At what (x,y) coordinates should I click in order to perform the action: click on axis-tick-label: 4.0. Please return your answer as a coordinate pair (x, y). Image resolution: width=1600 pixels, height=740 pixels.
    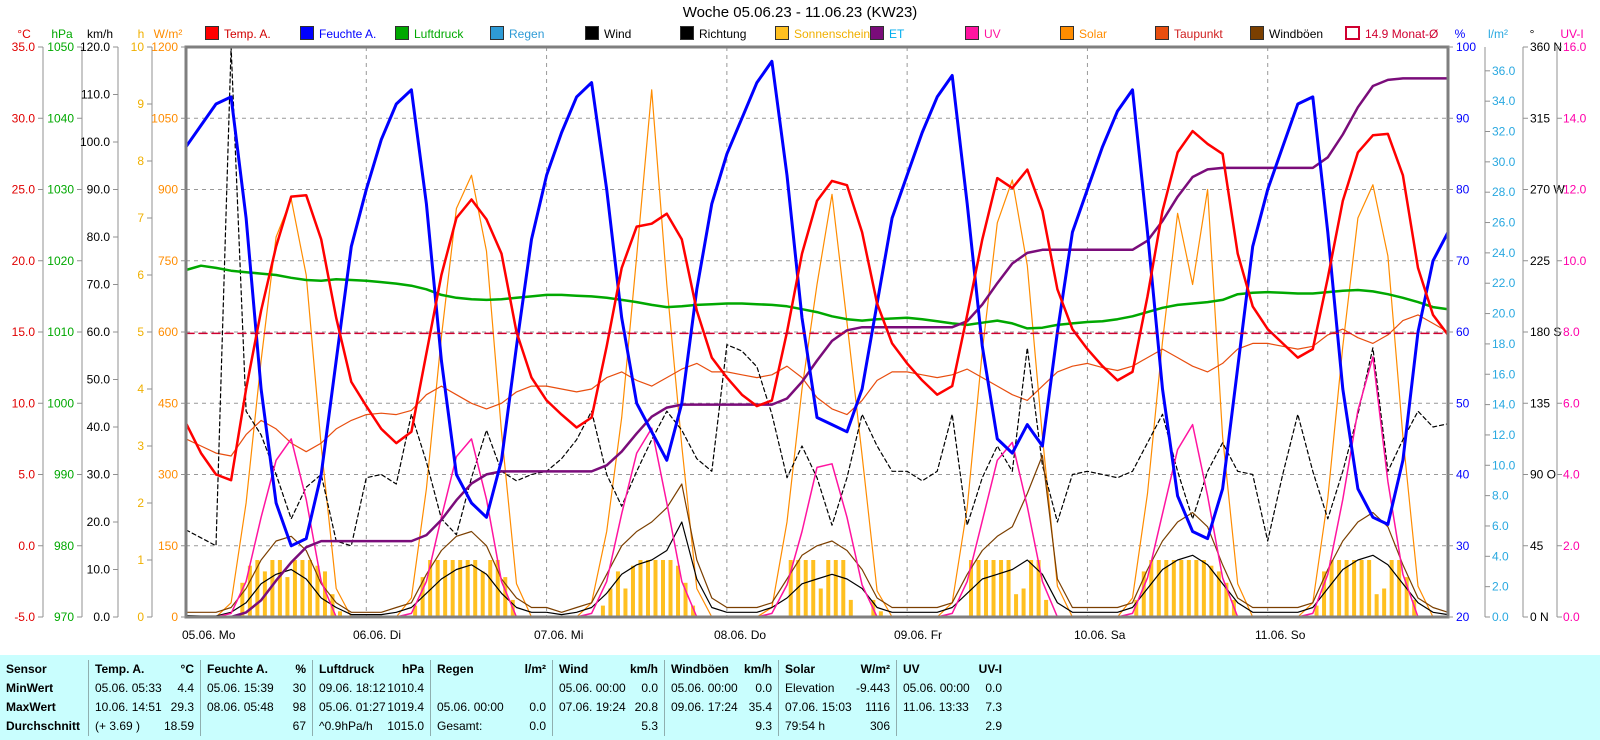
    Looking at the image, I should click on (1500, 556).